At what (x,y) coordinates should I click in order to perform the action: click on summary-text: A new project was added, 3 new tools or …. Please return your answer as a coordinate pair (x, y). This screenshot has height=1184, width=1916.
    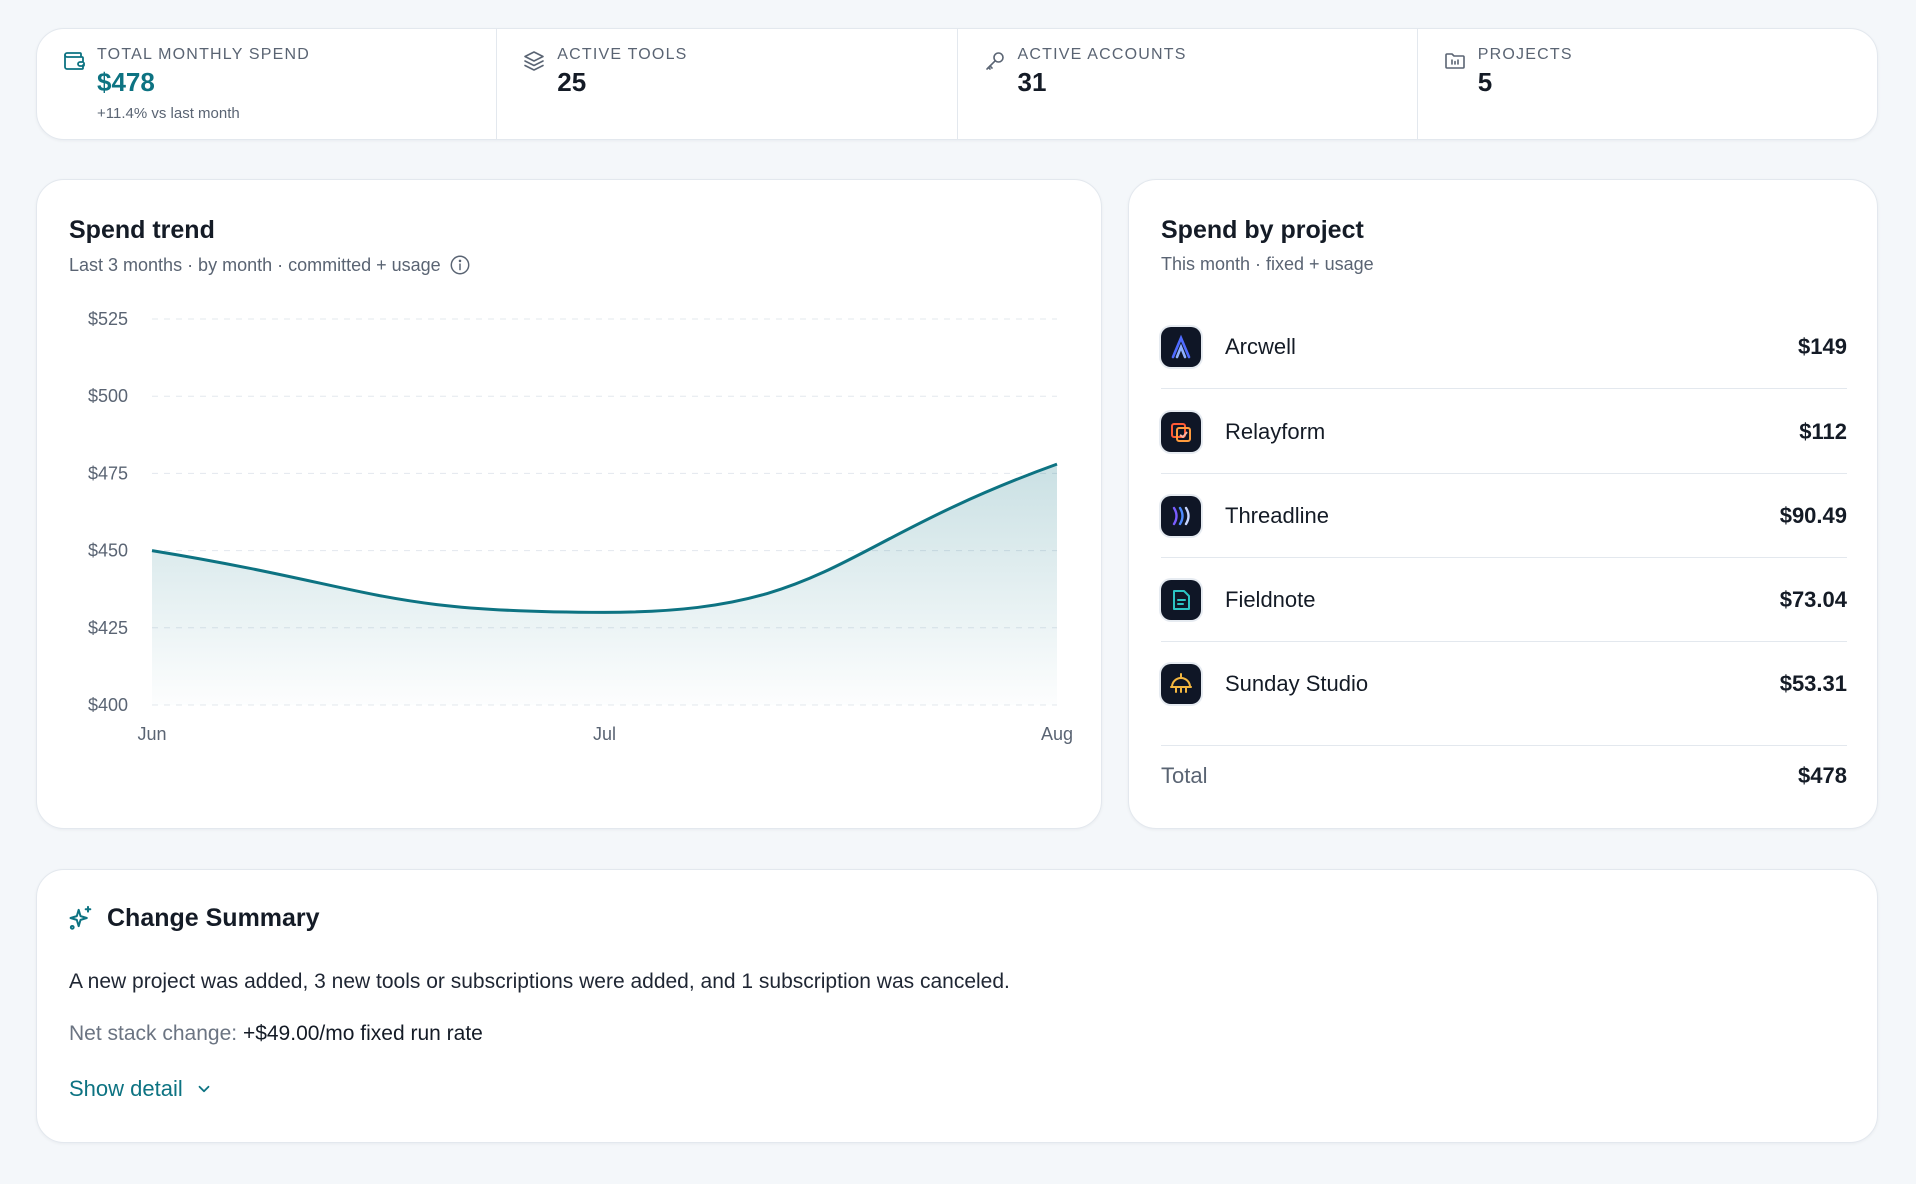
    Looking at the image, I should click on (539, 981).